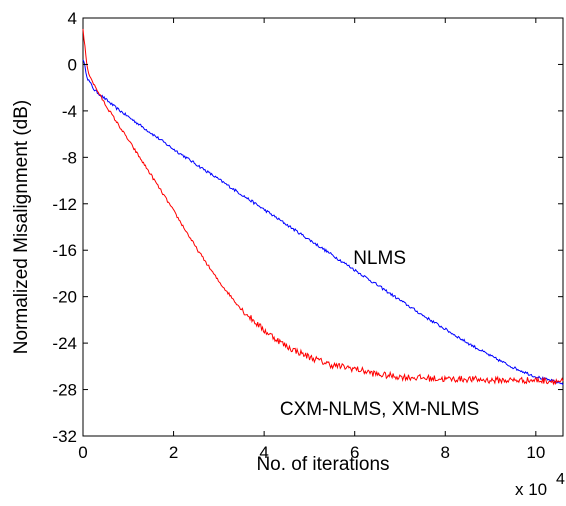 This screenshot has height=506, width=566. Describe the element at coordinates (82, 452) in the screenshot. I see `x-tick-label: 0` at that location.